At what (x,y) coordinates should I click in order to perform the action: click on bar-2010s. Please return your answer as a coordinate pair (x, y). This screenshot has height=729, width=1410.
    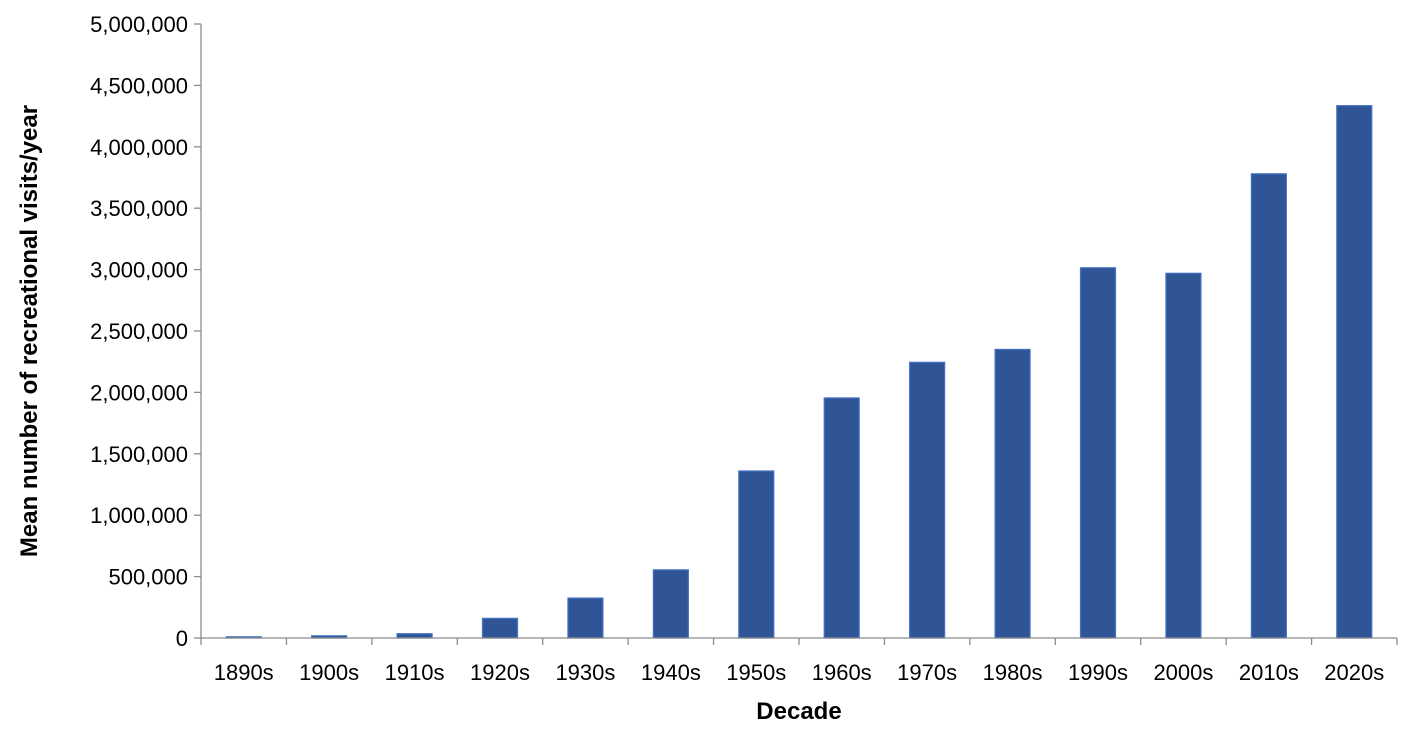
    Looking at the image, I should click on (1268, 406).